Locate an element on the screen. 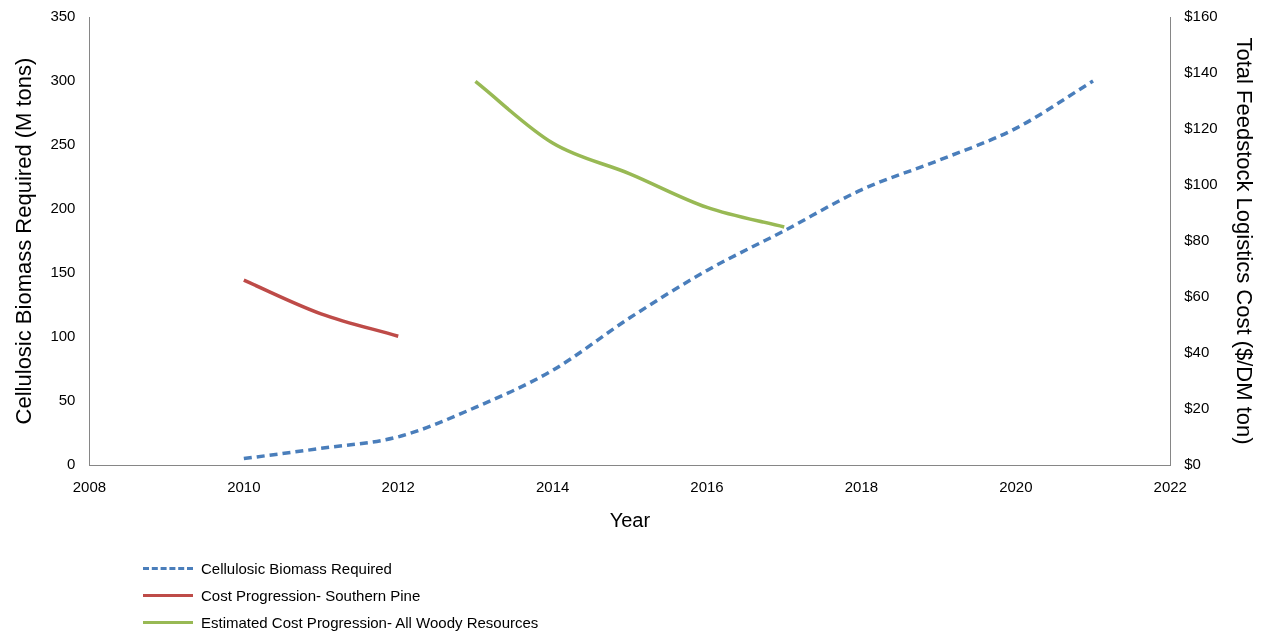 The height and width of the screenshot is (637, 1270). y-tick-label: 150 is located at coordinates (63, 272).